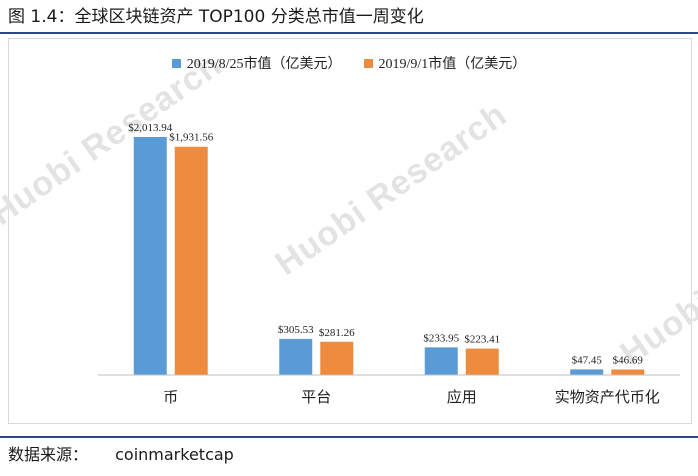 This screenshot has height=476, width=698. What do you see at coordinates (170, 397) in the screenshot?
I see `category-label: 币` at bounding box center [170, 397].